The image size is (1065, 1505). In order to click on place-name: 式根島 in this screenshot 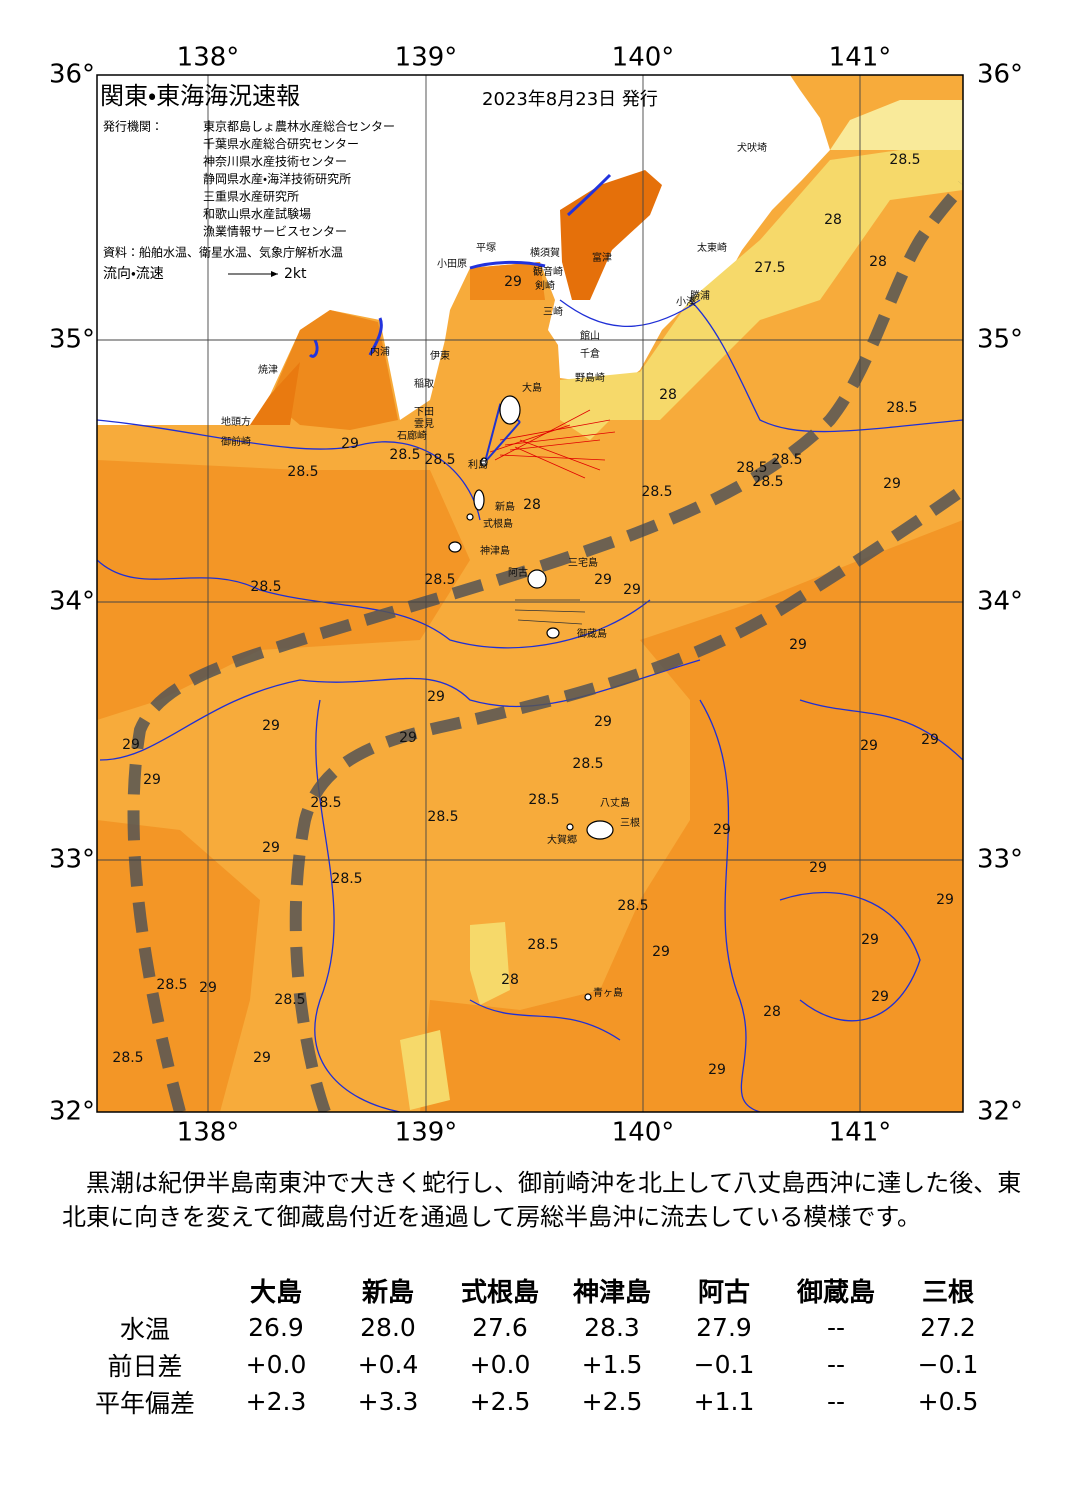, I will do `click(498, 523)`.